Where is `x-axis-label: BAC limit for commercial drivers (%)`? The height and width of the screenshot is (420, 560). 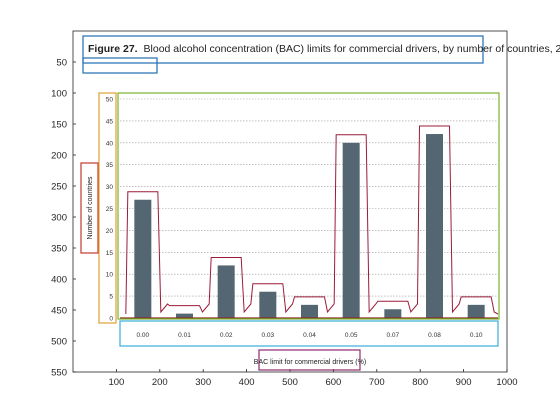 x-axis-label: BAC limit for commercial drivers (%) is located at coordinates (310, 362).